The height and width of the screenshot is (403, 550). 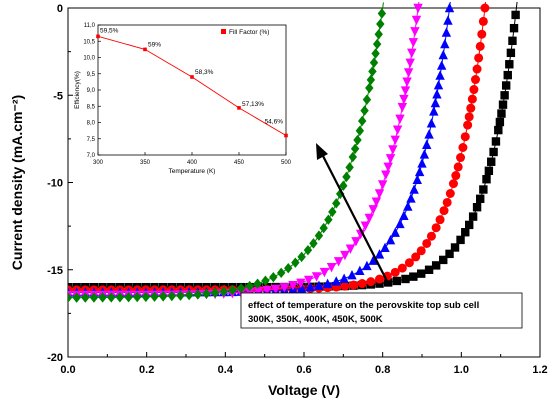 What do you see at coordinates (286, 163) in the screenshot?
I see `inset-x-tick-label: 500` at bounding box center [286, 163].